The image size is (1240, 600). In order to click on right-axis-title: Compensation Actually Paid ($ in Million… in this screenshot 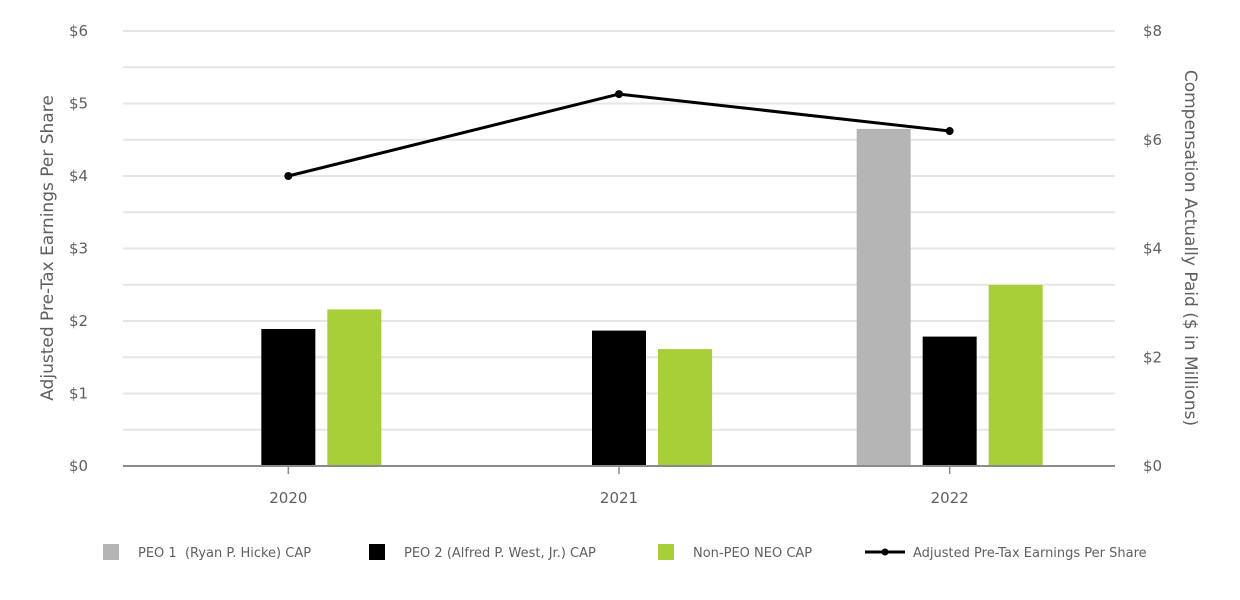, I will do `click(1190, 248)`.